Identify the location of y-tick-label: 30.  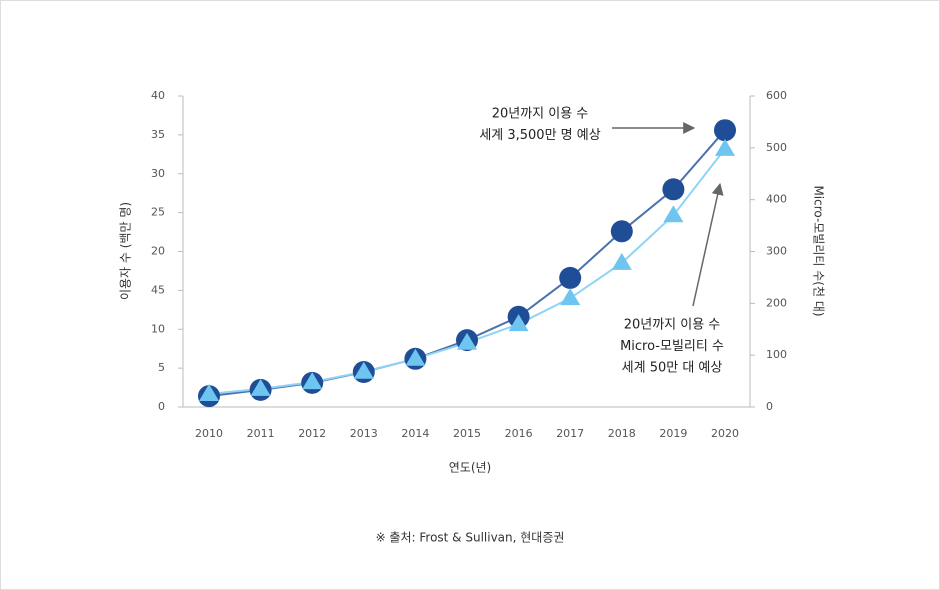
(158, 173).